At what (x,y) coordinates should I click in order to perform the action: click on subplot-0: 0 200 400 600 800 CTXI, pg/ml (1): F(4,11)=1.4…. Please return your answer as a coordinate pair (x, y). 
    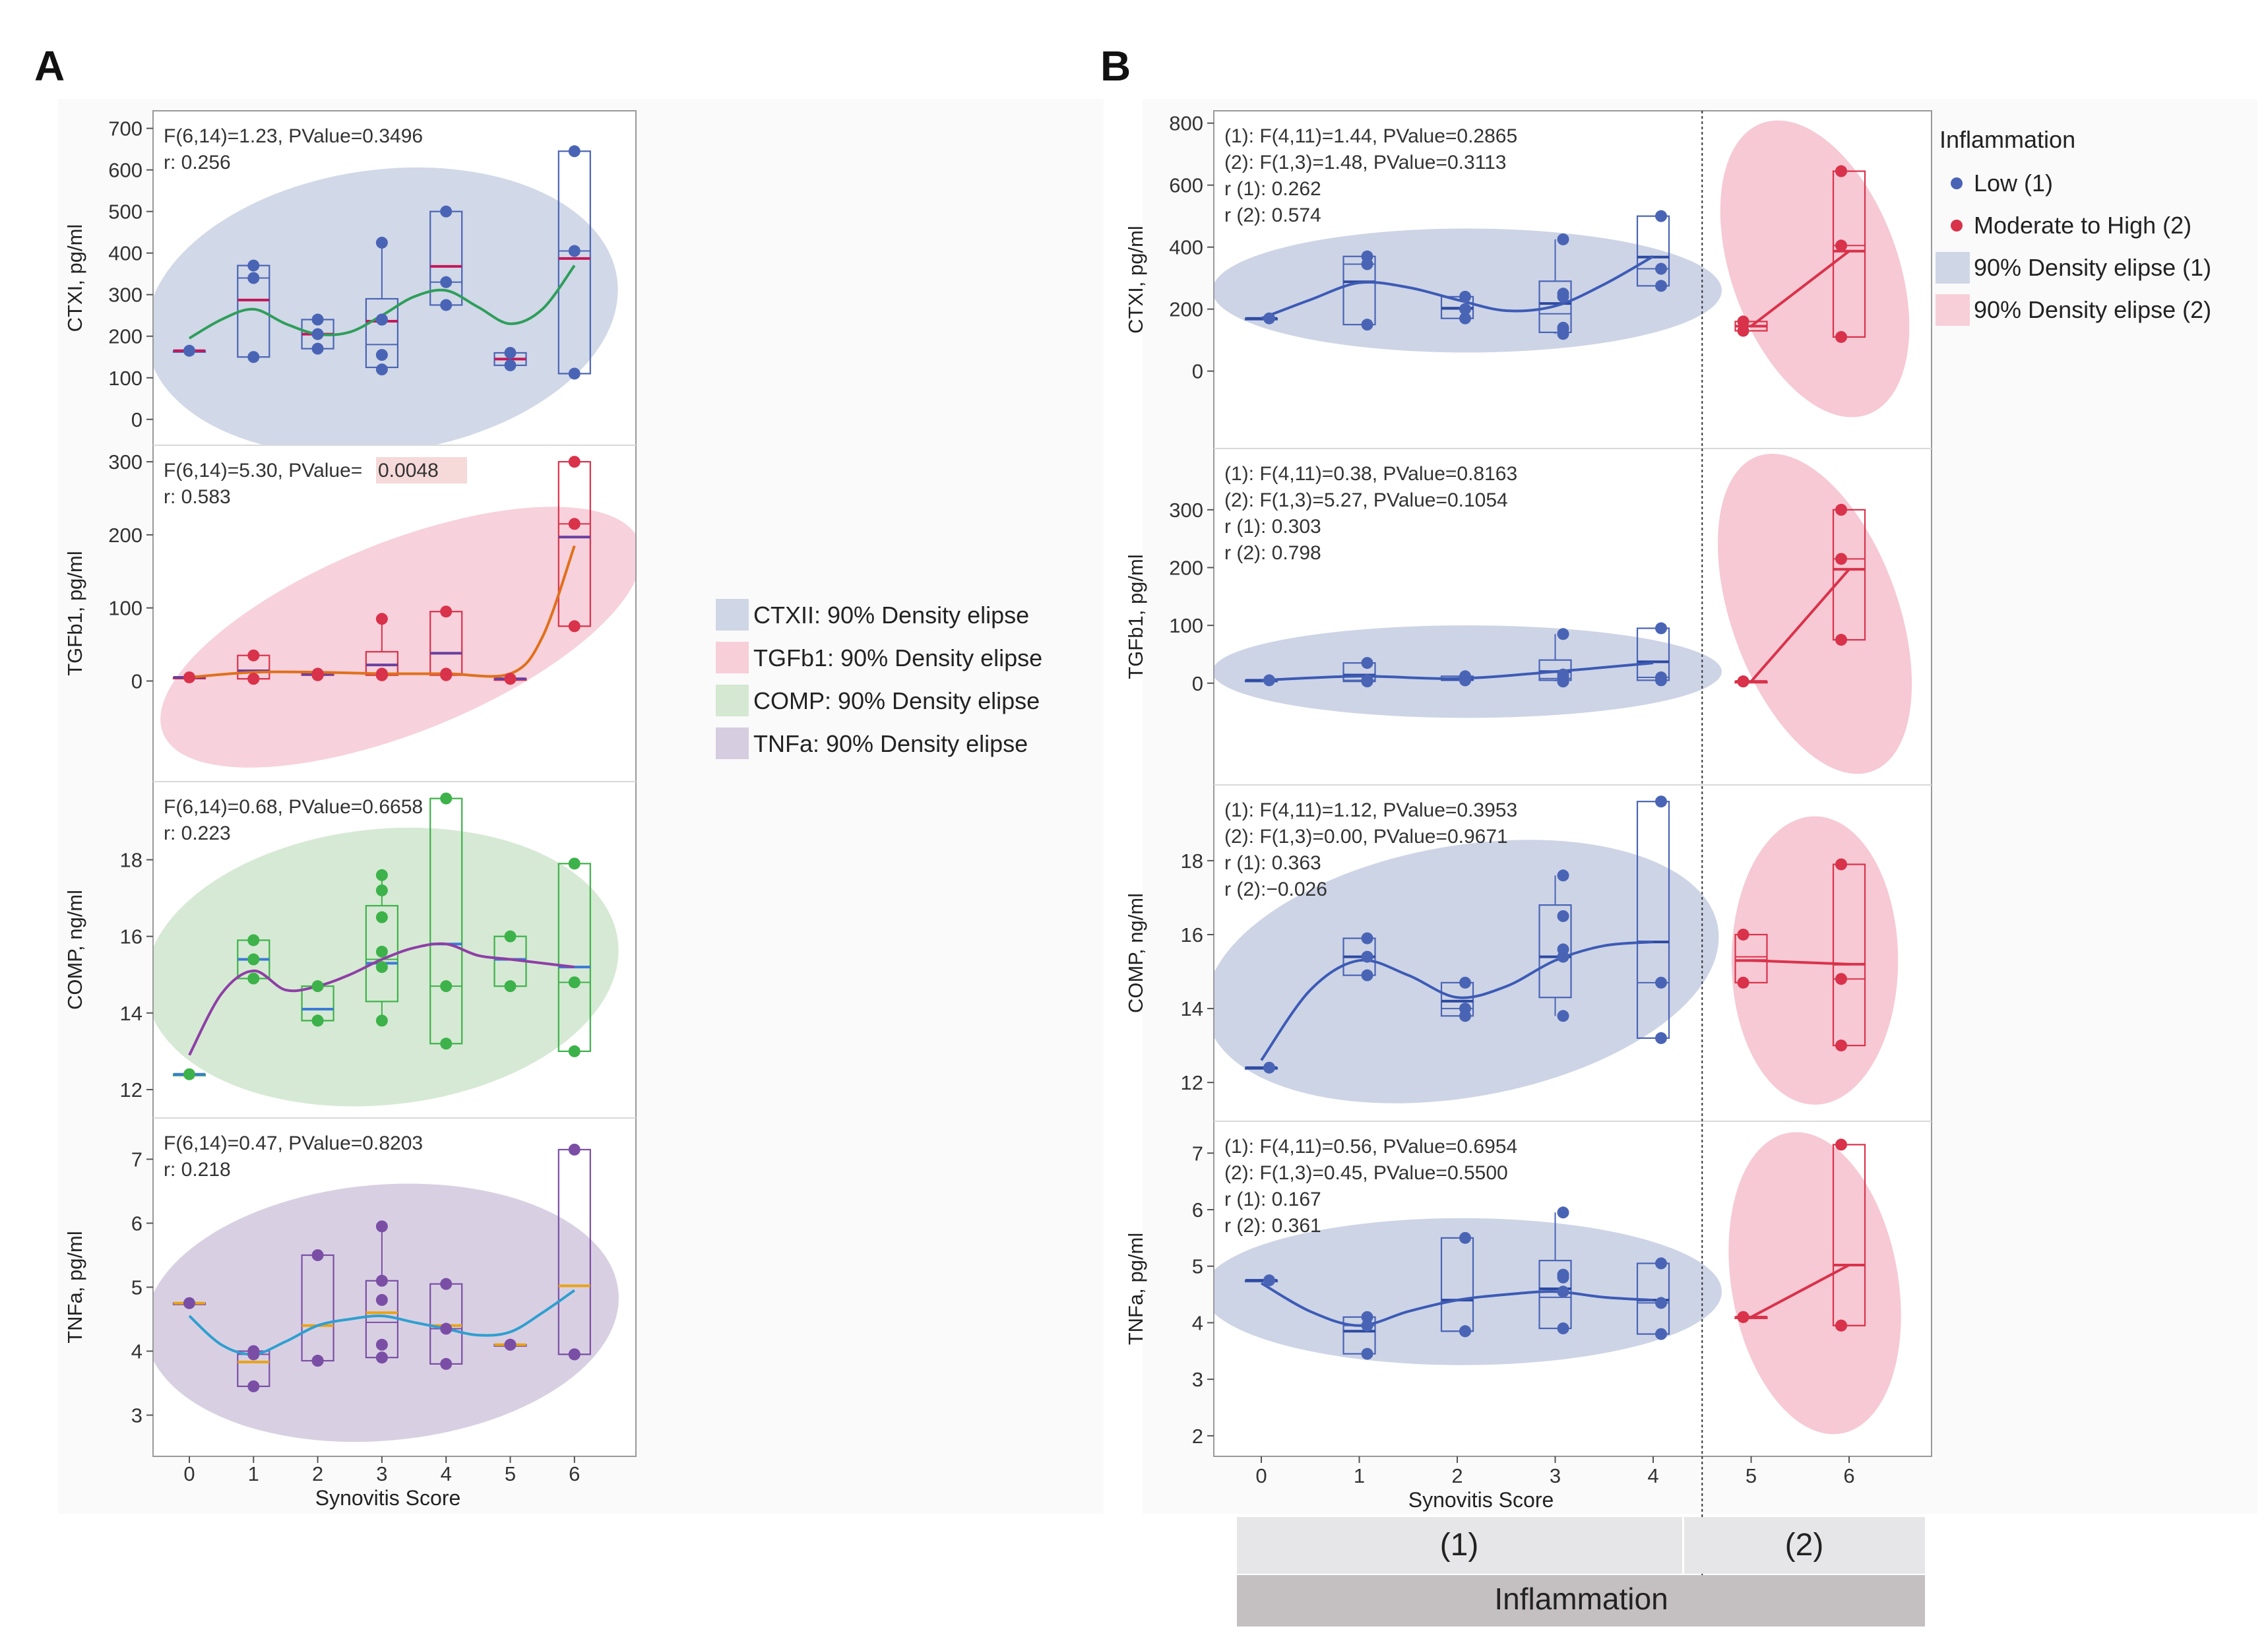
    Looking at the image, I should click on (1517, 265).